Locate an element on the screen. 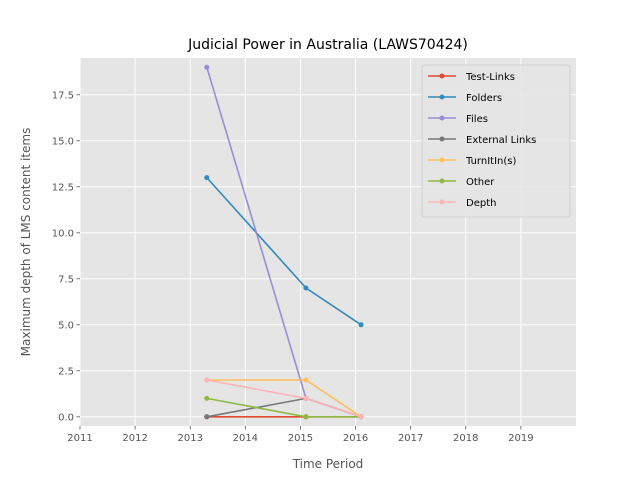 The width and height of the screenshot is (640, 480). legend-box is located at coordinates (496, 141).